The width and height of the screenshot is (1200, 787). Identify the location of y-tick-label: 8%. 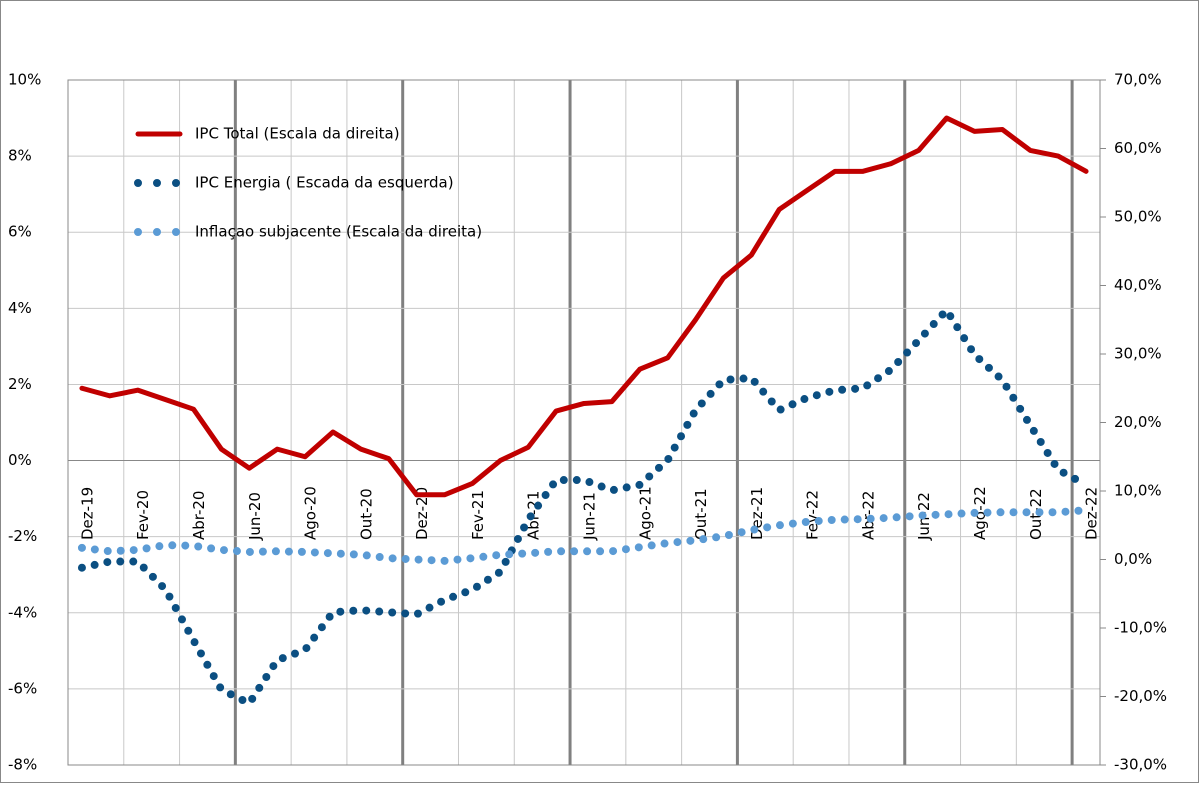
(20, 156).